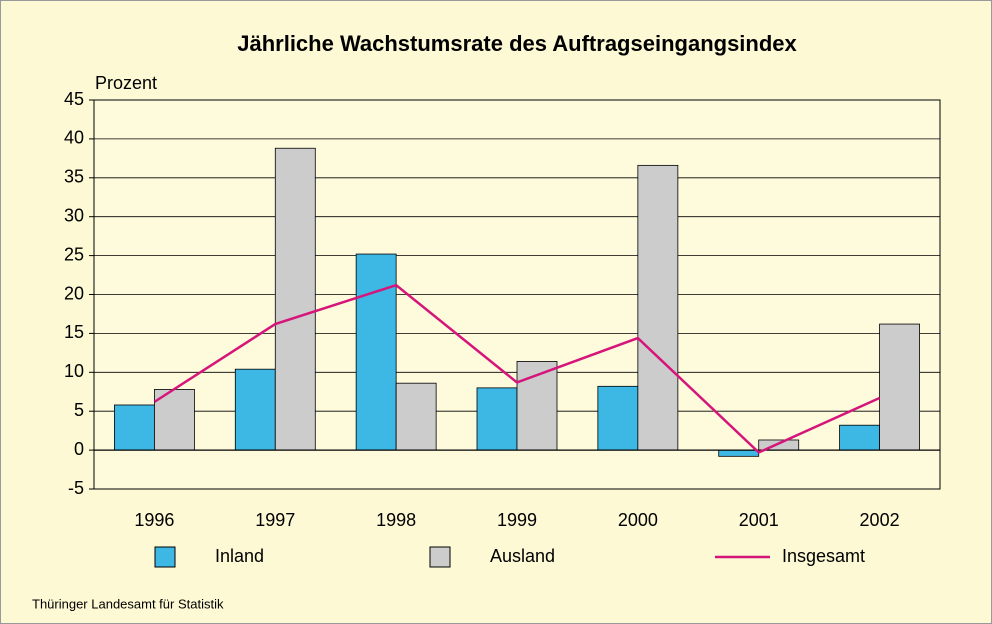  What do you see at coordinates (79, 449) in the screenshot?
I see `y-tick-label: 0` at bounding box center [79, 449].